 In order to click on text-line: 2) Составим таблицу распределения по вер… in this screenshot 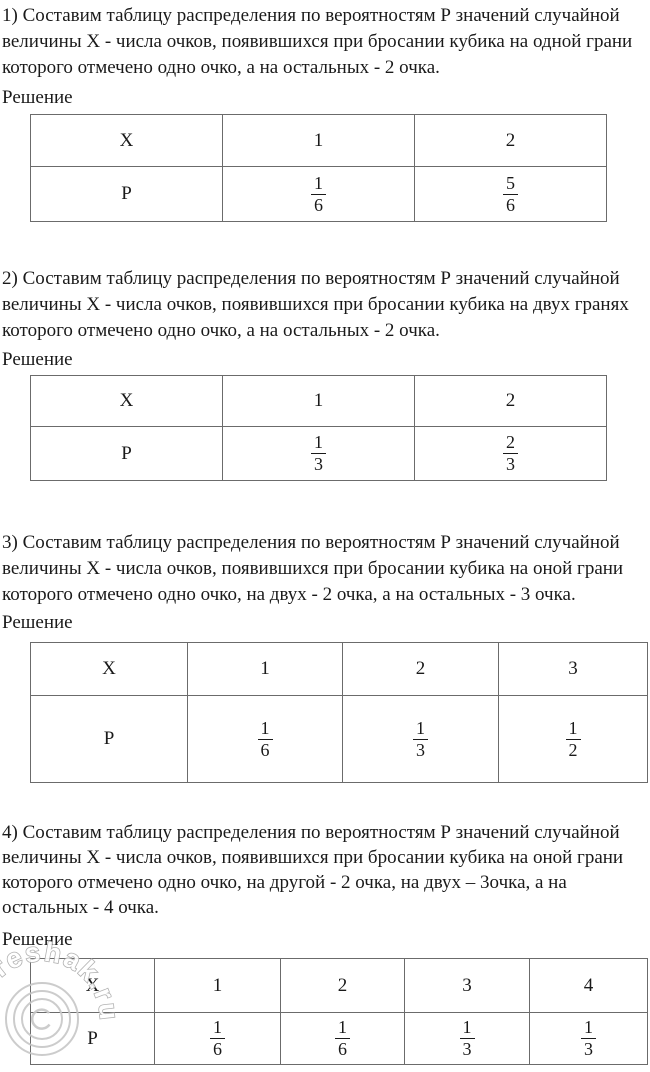, I will do `click(311, 278)`.